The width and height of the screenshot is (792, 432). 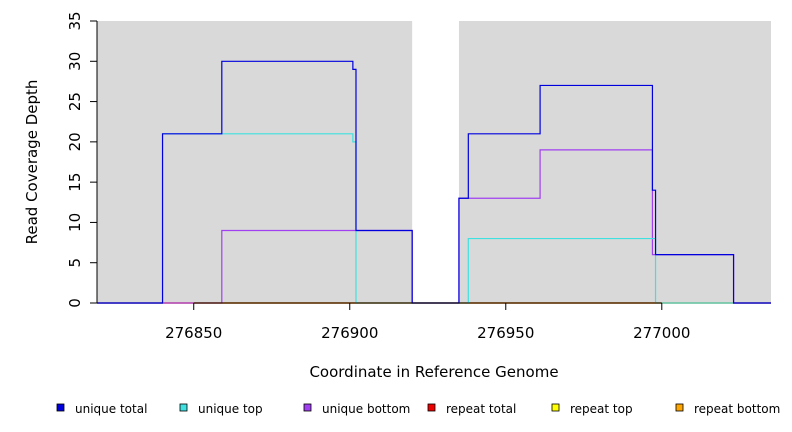 I want to click on legend-label-repeat-bottom: repeat bottom, so click(x=737, y=409).